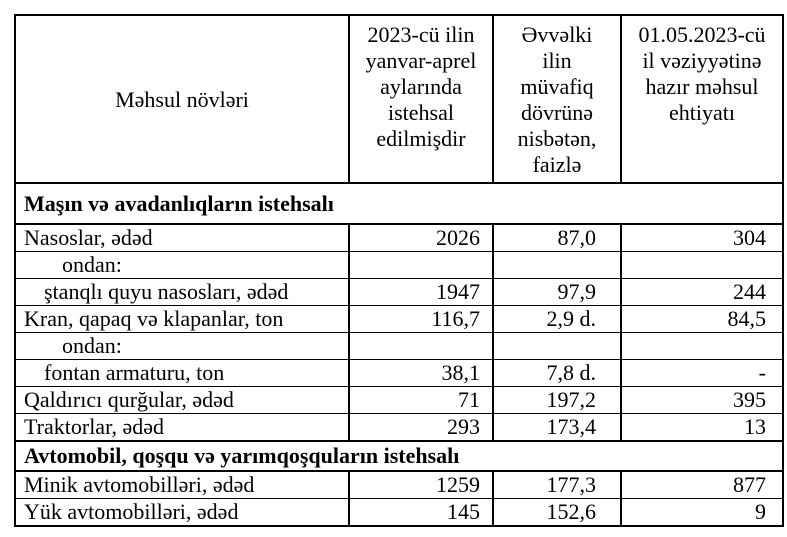 The width and height of the screenshot is (787, 537). What do you see at coordinates (557, 484) in the screenshot?
I see `percent-value: 177,3` at bounding box center [557, 484].